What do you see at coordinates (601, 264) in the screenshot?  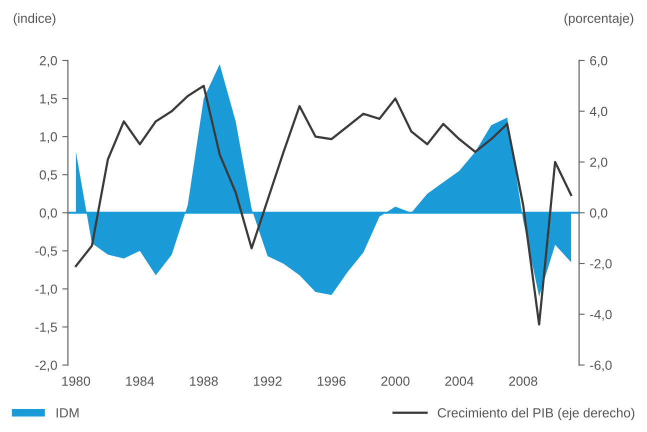 I see `y2-tick-label: -2,0` at bounding box center [601, 264].